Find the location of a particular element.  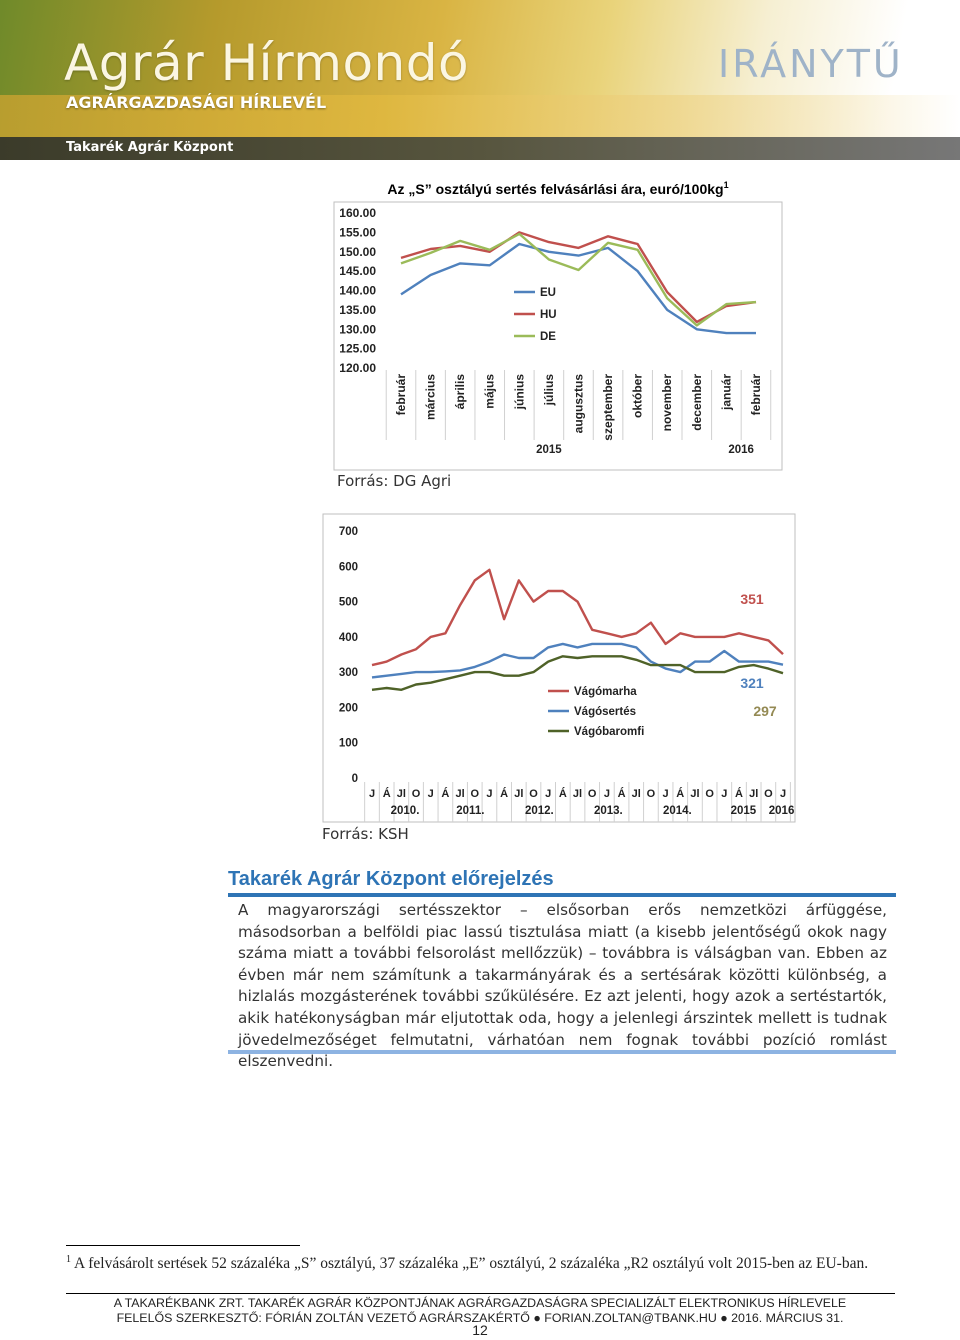

banner-field is located at coordinates (480, 117).